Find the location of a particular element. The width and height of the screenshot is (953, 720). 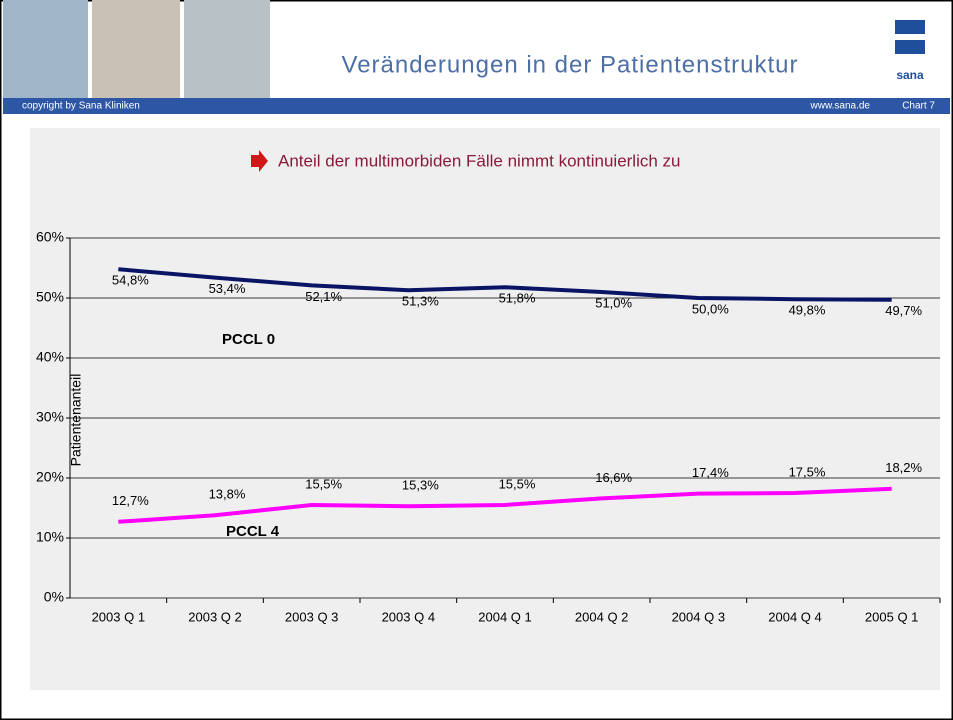

x-tick-label: 2004 Q 1 is located at coordinates (505, 616).